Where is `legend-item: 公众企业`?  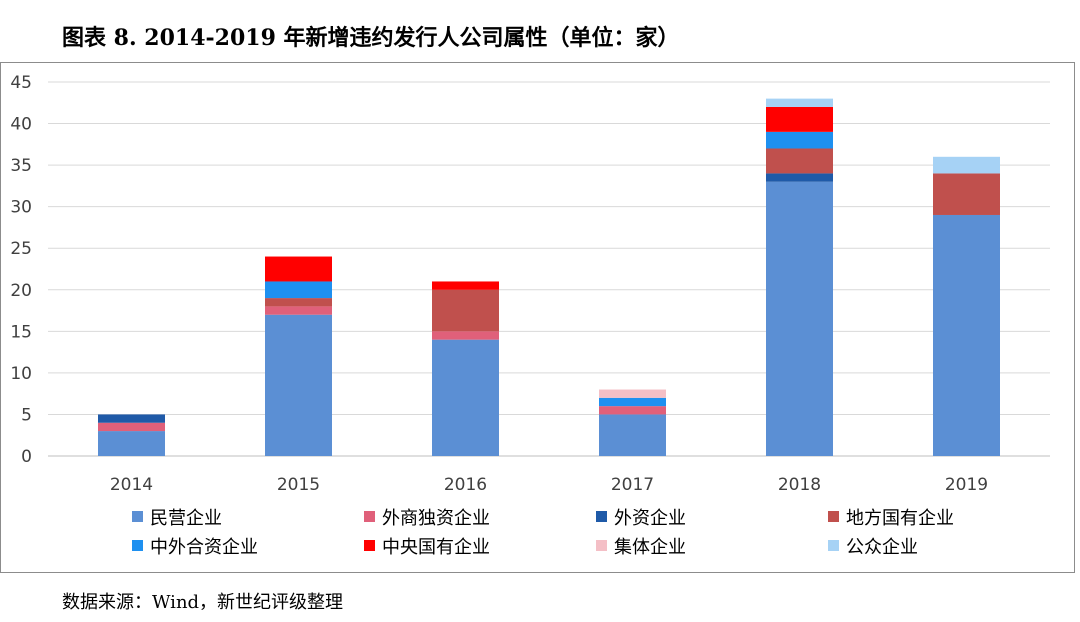
legend-item: 公众企业 is located at coordinates (944, 546).